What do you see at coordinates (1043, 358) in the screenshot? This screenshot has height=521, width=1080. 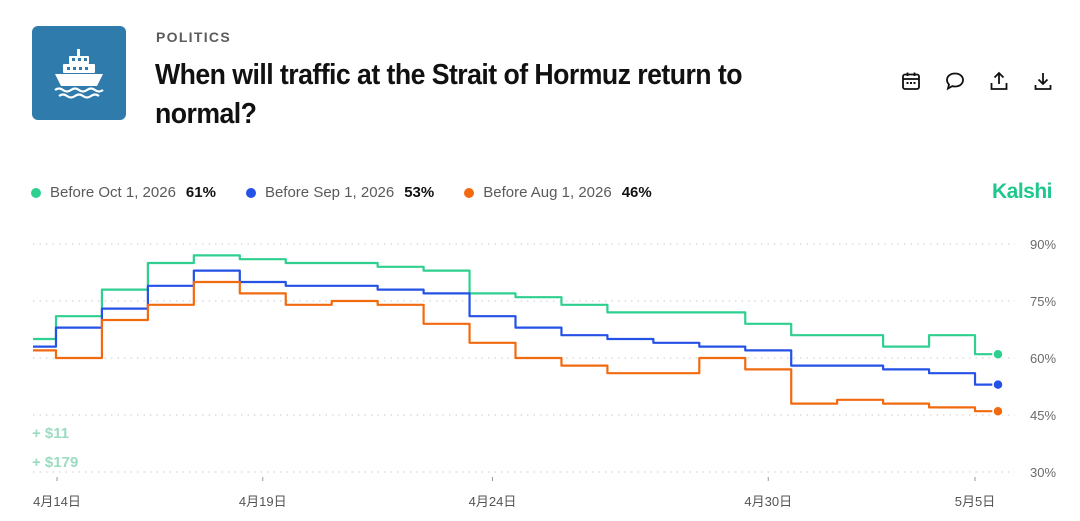 I see `y-tick-label: 60%` at bounding box center [1043, 358].